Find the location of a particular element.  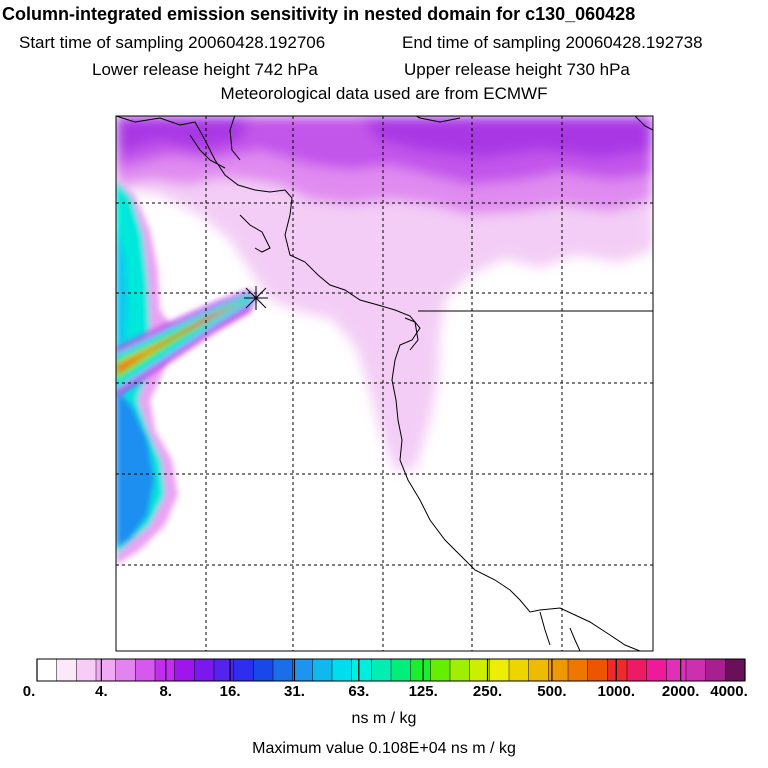

colorbar-tick-label: 2000. is located at coordinates (680, 691).